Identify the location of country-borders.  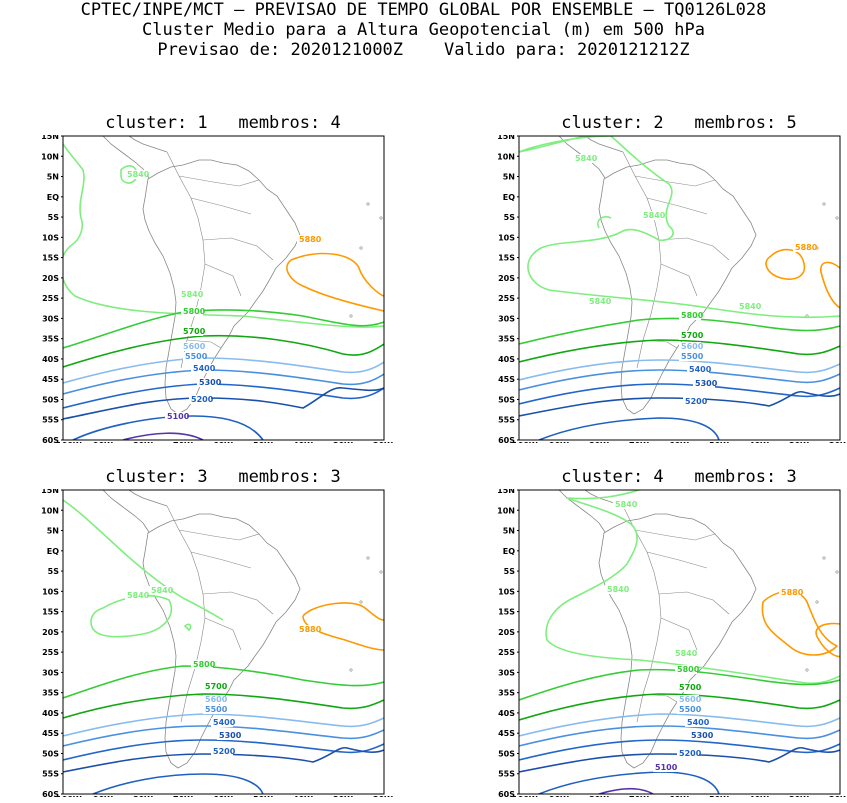
(676, 614).